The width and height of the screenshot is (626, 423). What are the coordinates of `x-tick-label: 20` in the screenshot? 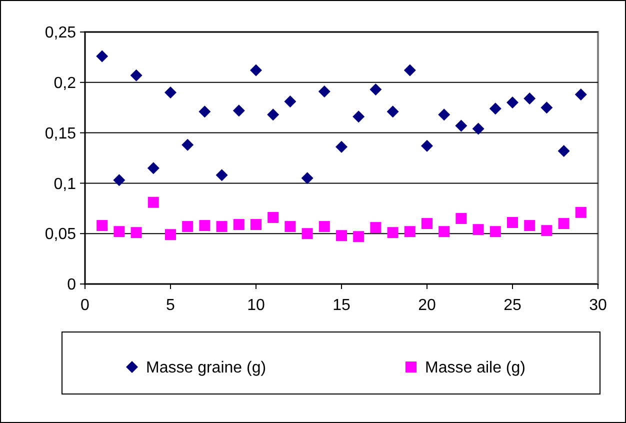 It's located at (427, 305).